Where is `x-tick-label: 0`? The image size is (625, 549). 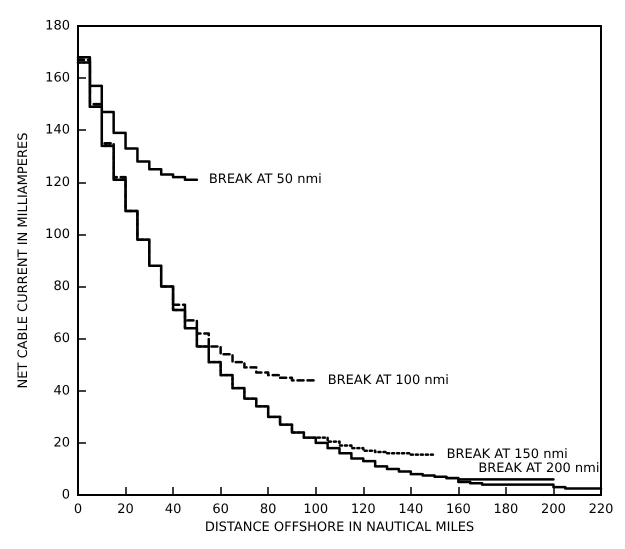 x-tick-label: 0 is located at coordinates (78, 509).